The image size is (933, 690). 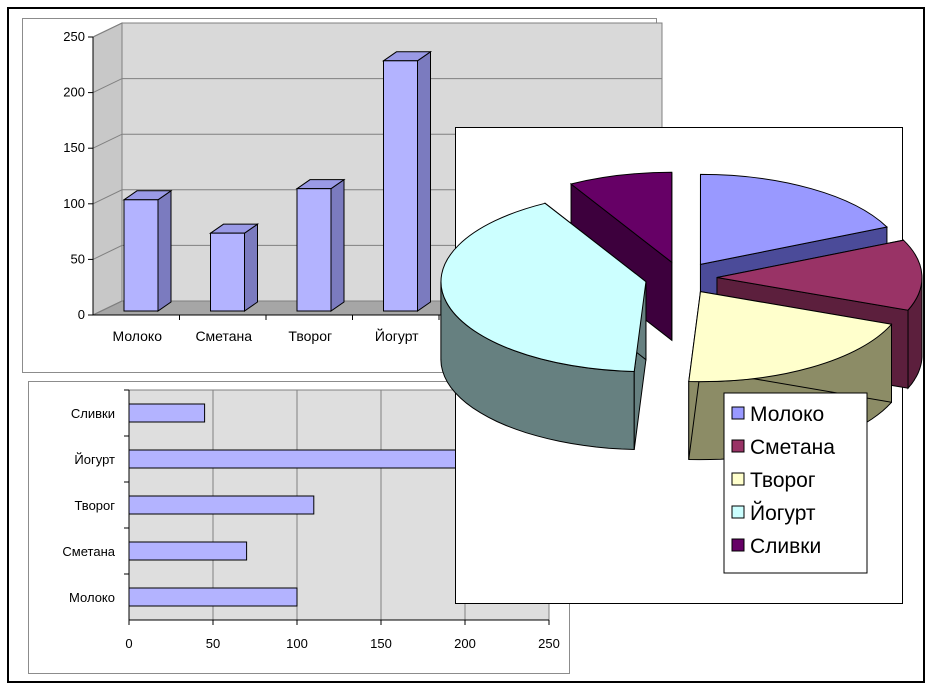 I want to click on y-tick-label: 150, so click(x=74, y=147).